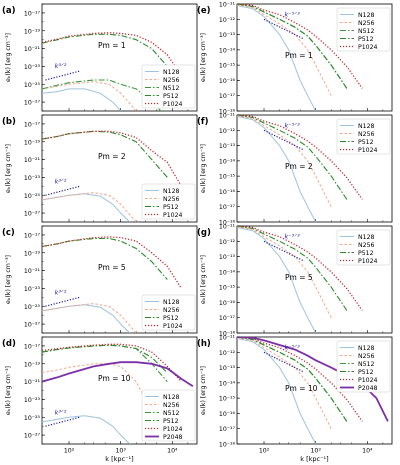 The image size is (400, 465). I want to click on panel-label: (f), so click(203, 122).